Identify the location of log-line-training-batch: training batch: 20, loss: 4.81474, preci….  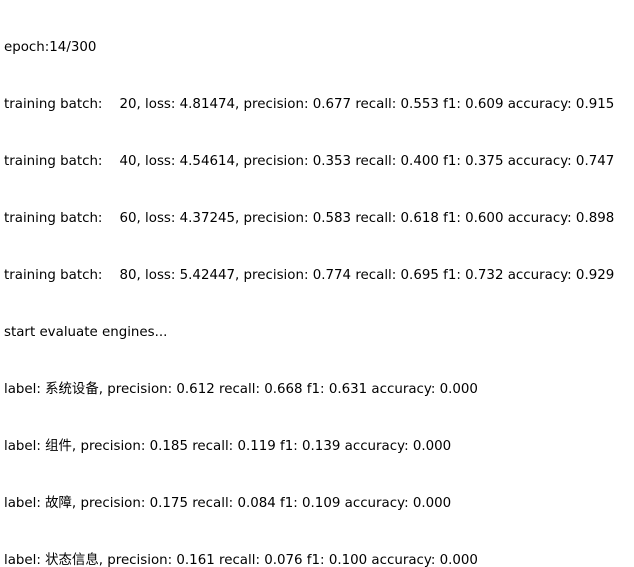
(309, 104).